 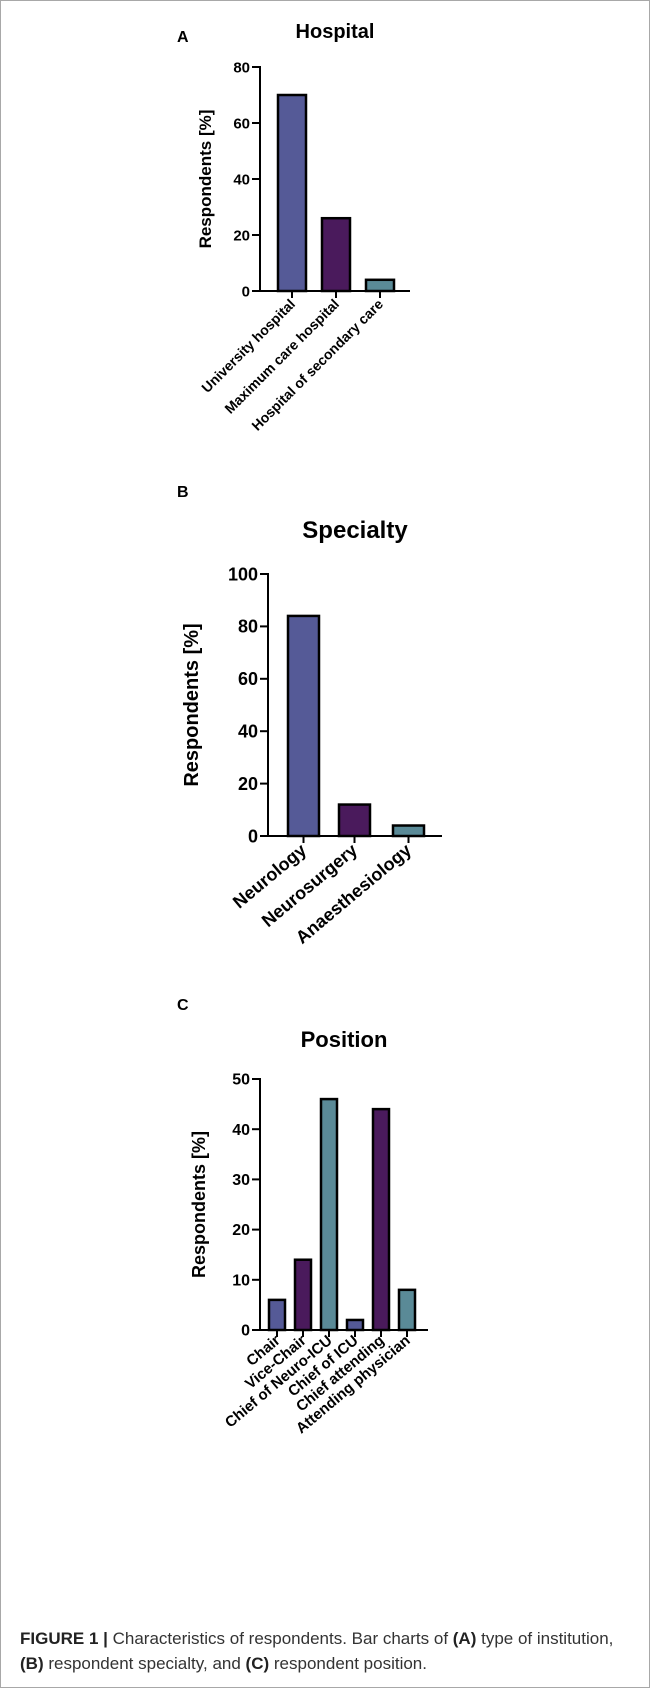 What do you see at coordinates (241, 1080) in the screenshot?
I see `y-tick-label-c: 50` at bounding box center [241, 1080].